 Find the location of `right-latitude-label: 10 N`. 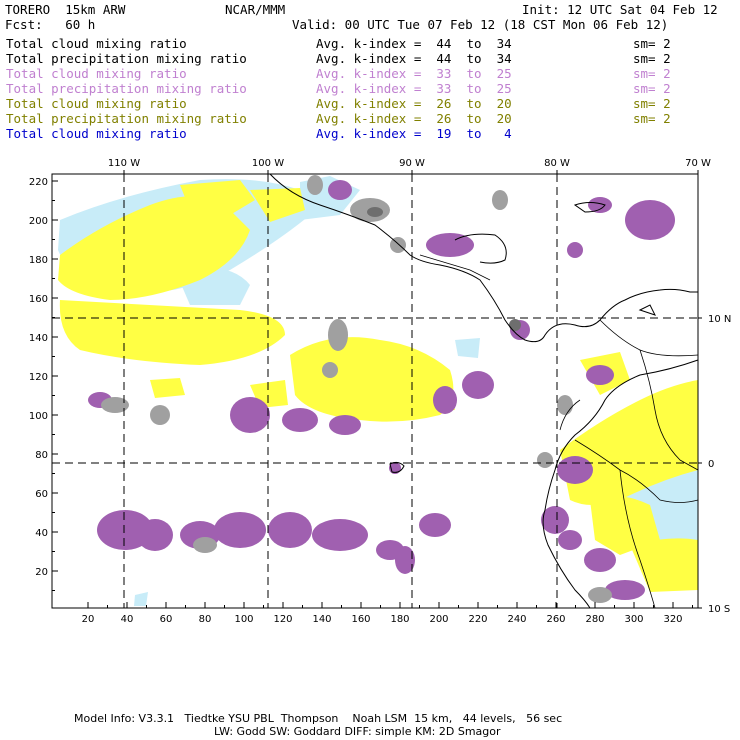

right-latitude-label: 10 N is located at coordinates (719, 319).